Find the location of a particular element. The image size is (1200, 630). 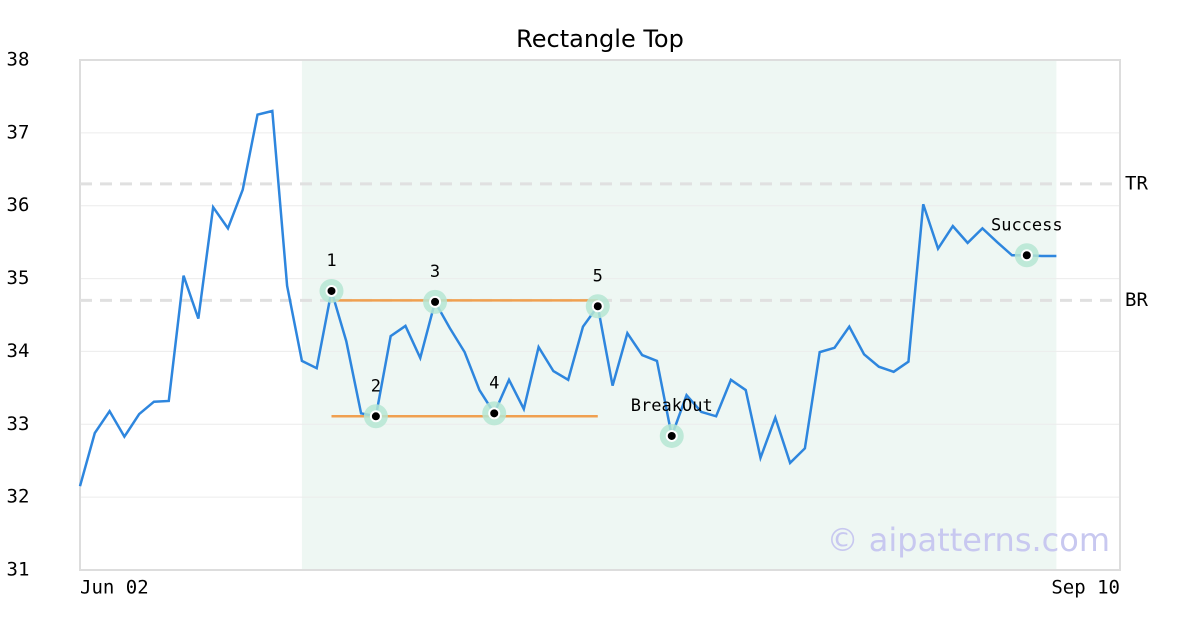

y-tick-label: 34 is located at coordinates (18, 351).